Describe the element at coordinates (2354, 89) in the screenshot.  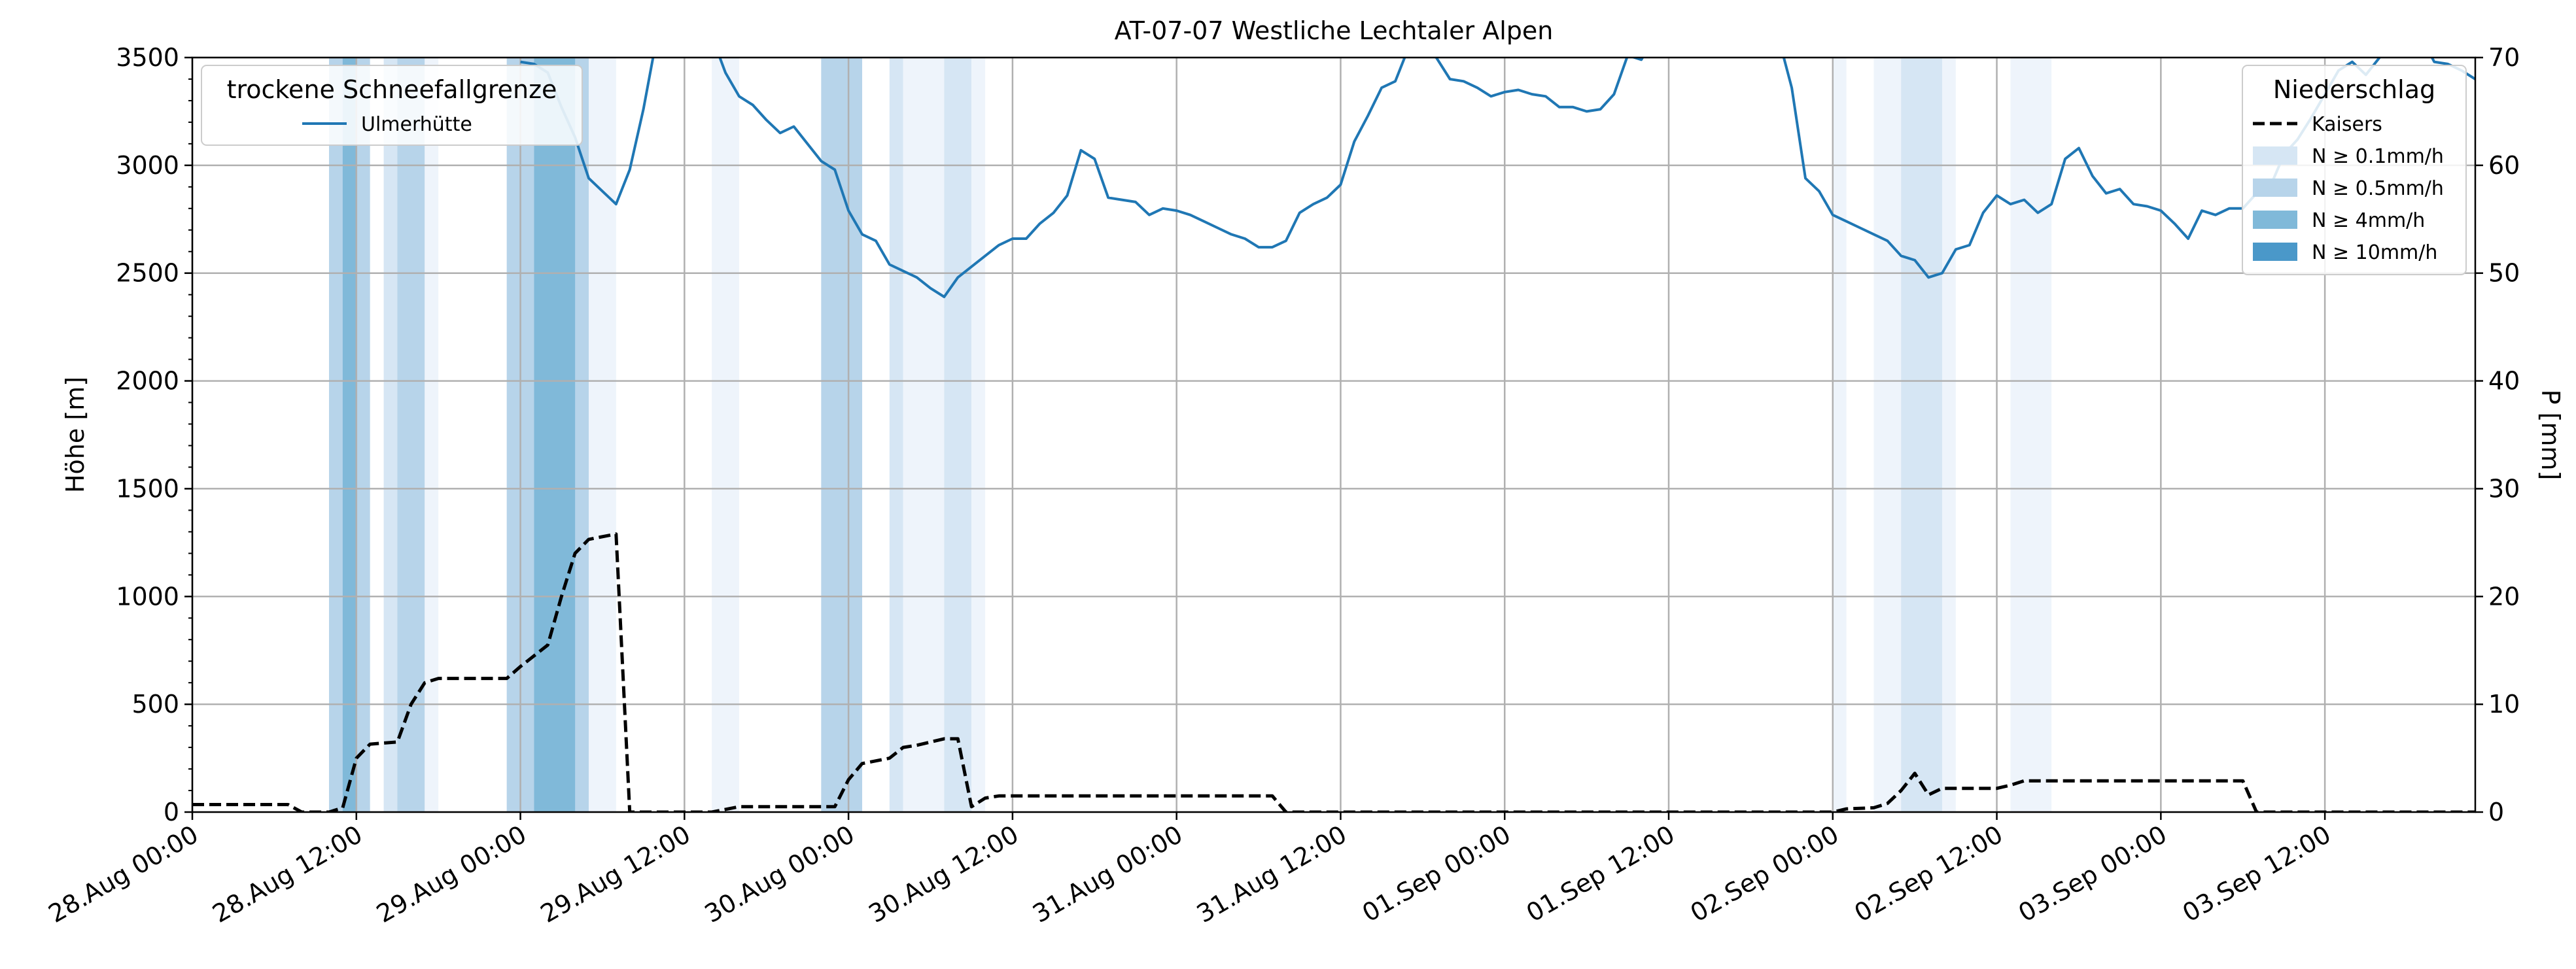
I see `legend-precip-title: Niederschlag` at that location.